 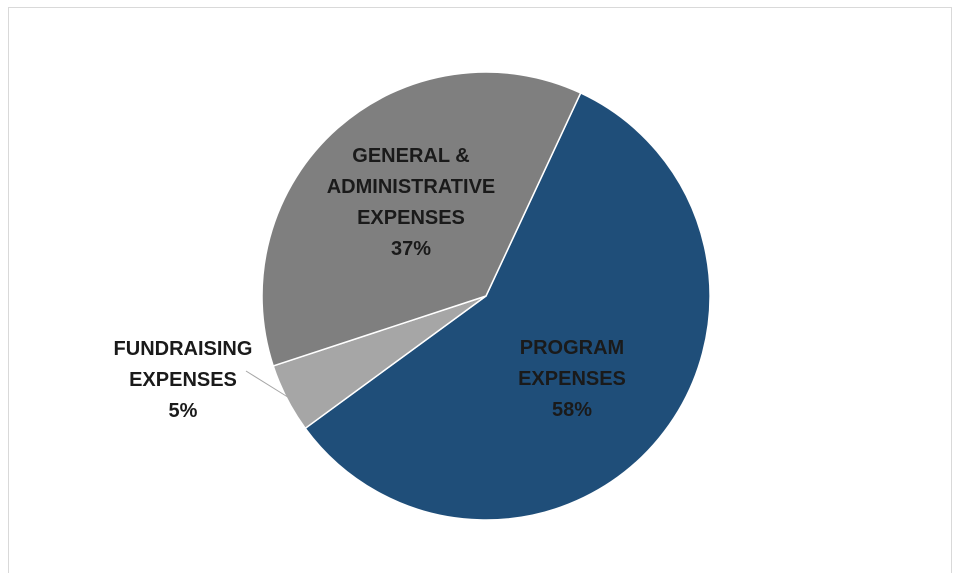 What do you see at coordinates (411, 202) in the screenshot?
I see `data-label-general: GENERAL & ADMINISTRATIVE EXPENSES 37%` at bounding box center [411, 202].